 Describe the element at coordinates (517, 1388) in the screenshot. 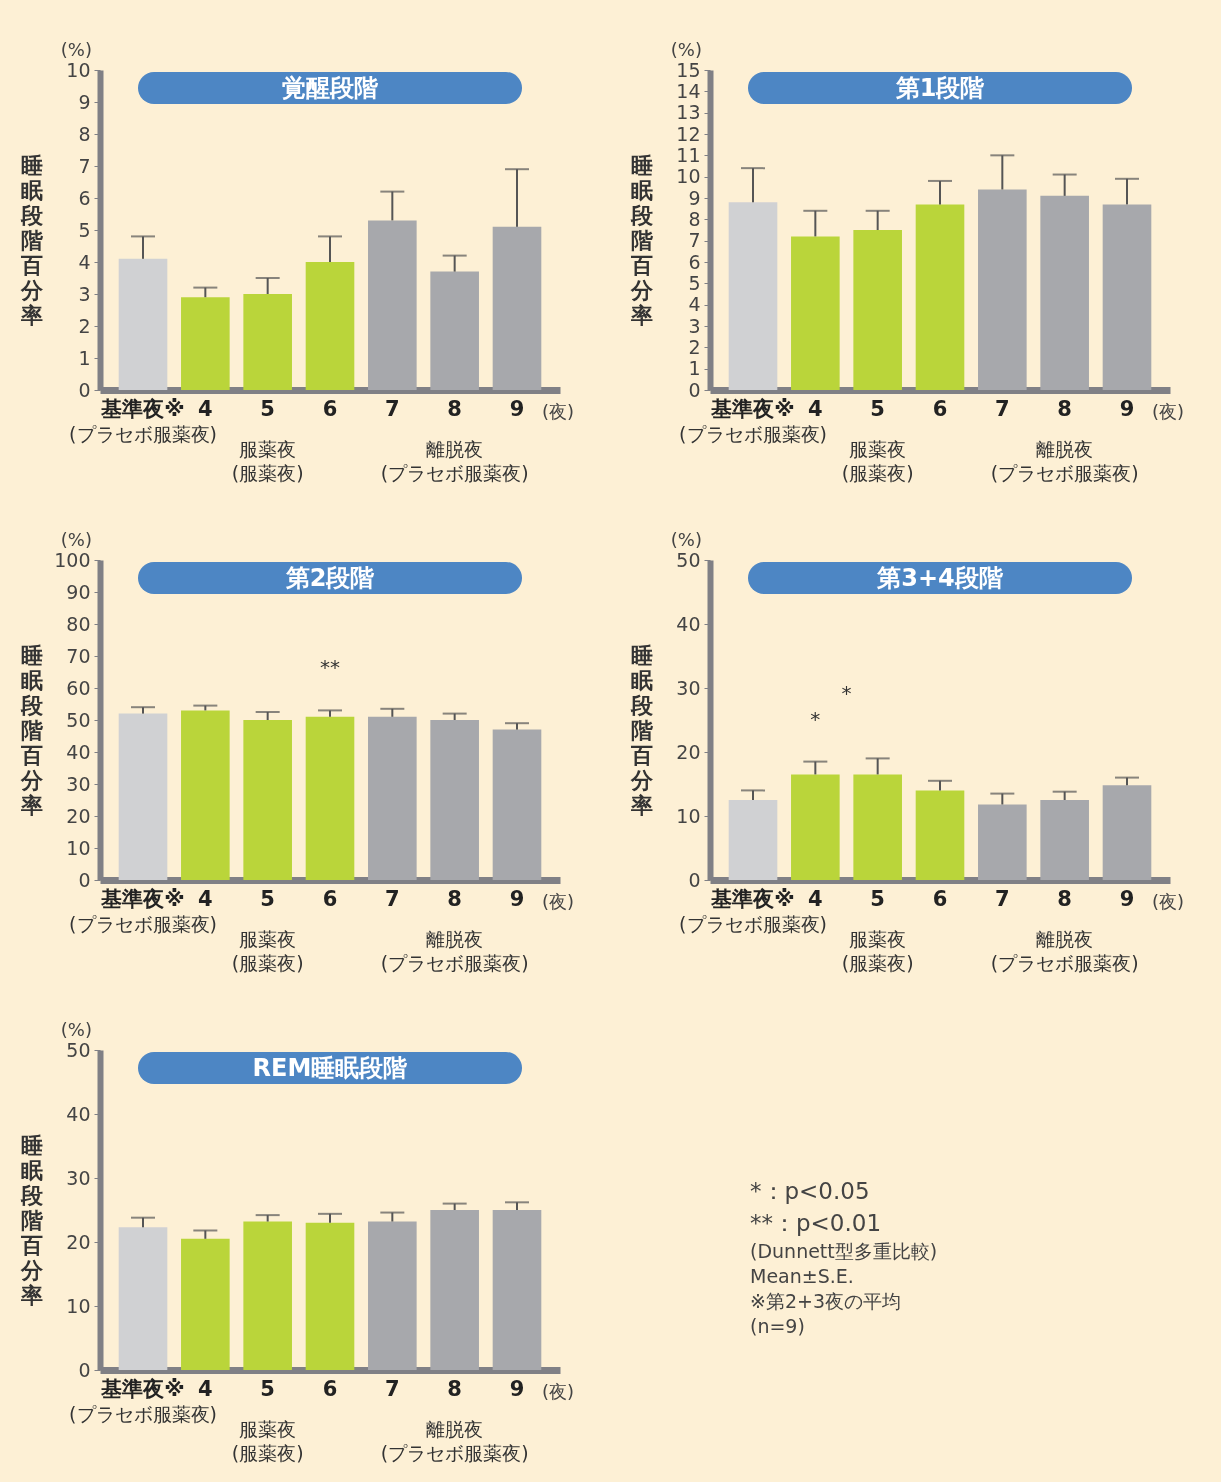

I see `x-tick-label: 9` at that location.